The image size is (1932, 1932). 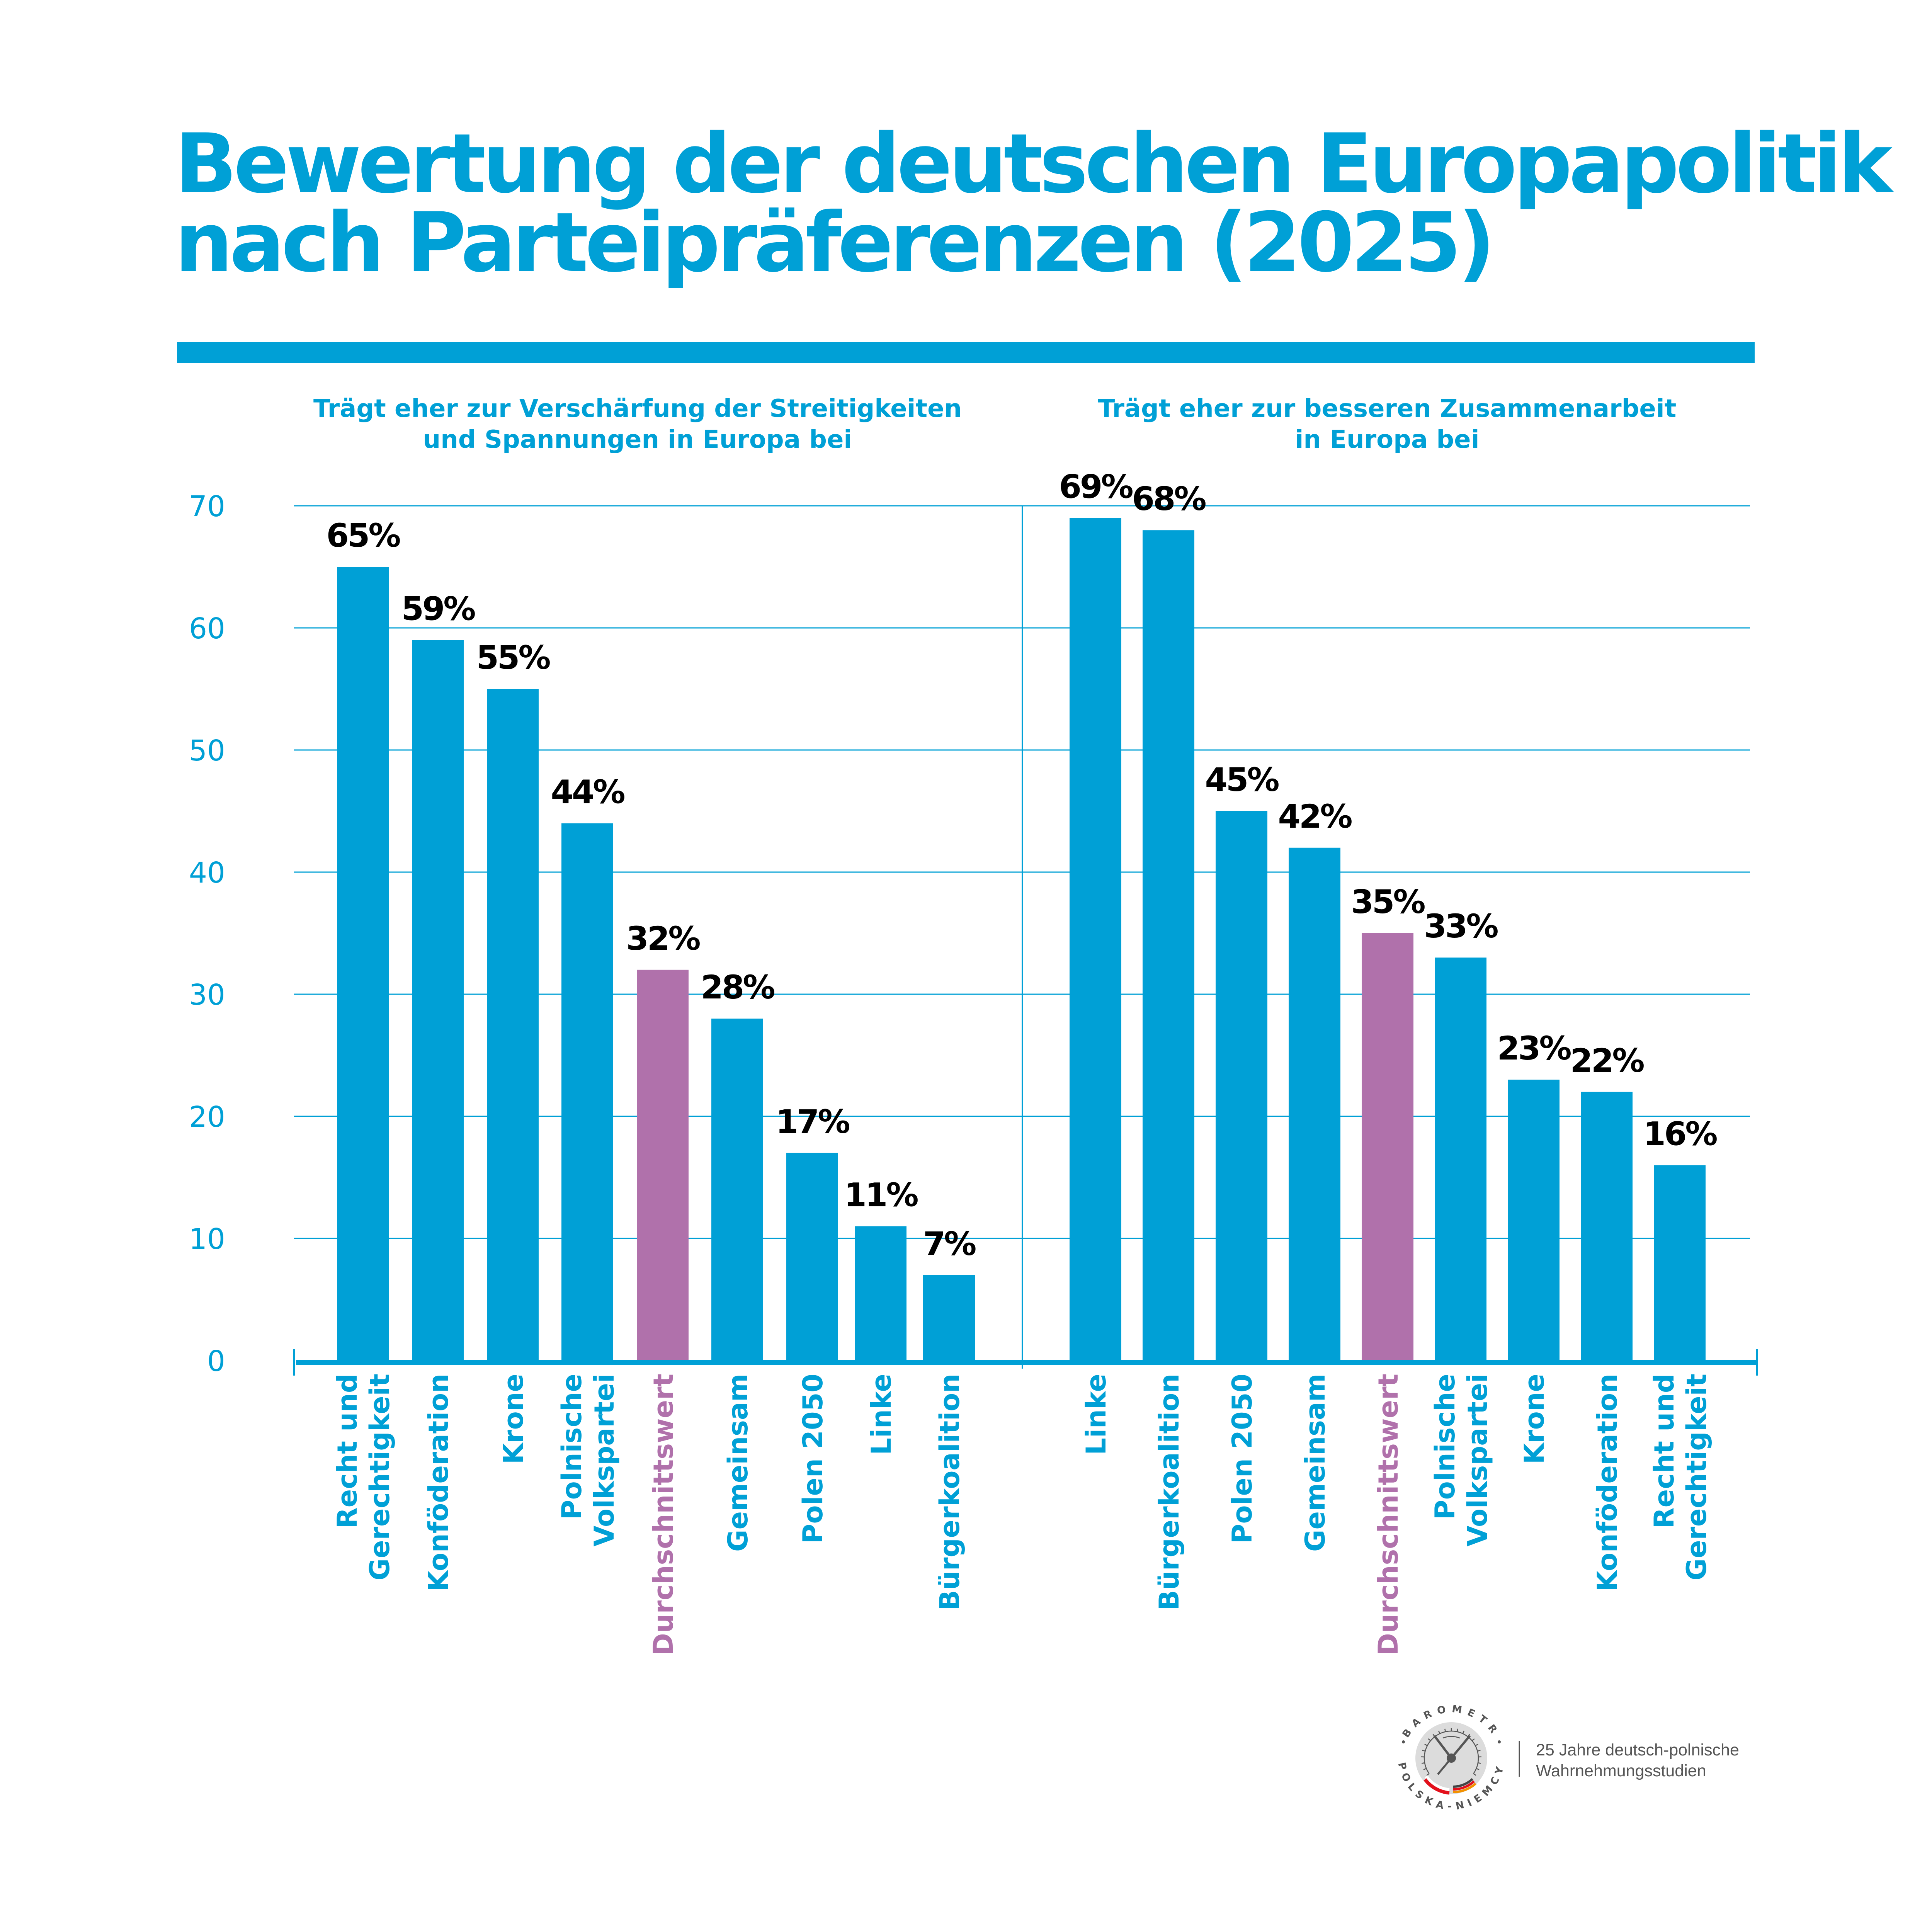 I want to click on value-label: 16%, so click(x=1680, y=1134).